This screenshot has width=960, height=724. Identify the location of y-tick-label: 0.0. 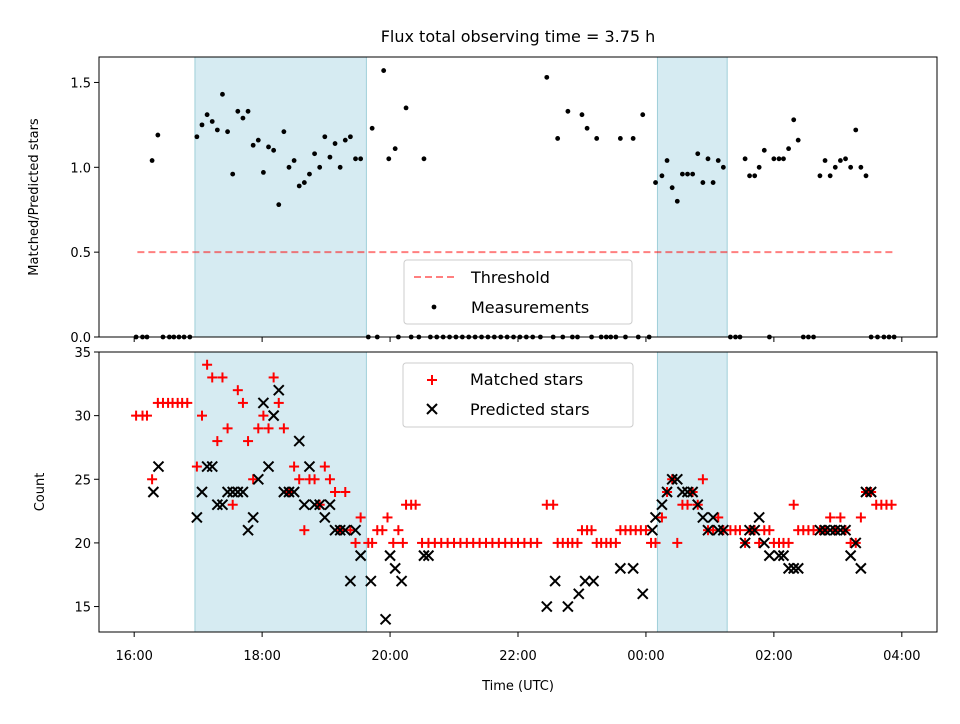
(80, 338).